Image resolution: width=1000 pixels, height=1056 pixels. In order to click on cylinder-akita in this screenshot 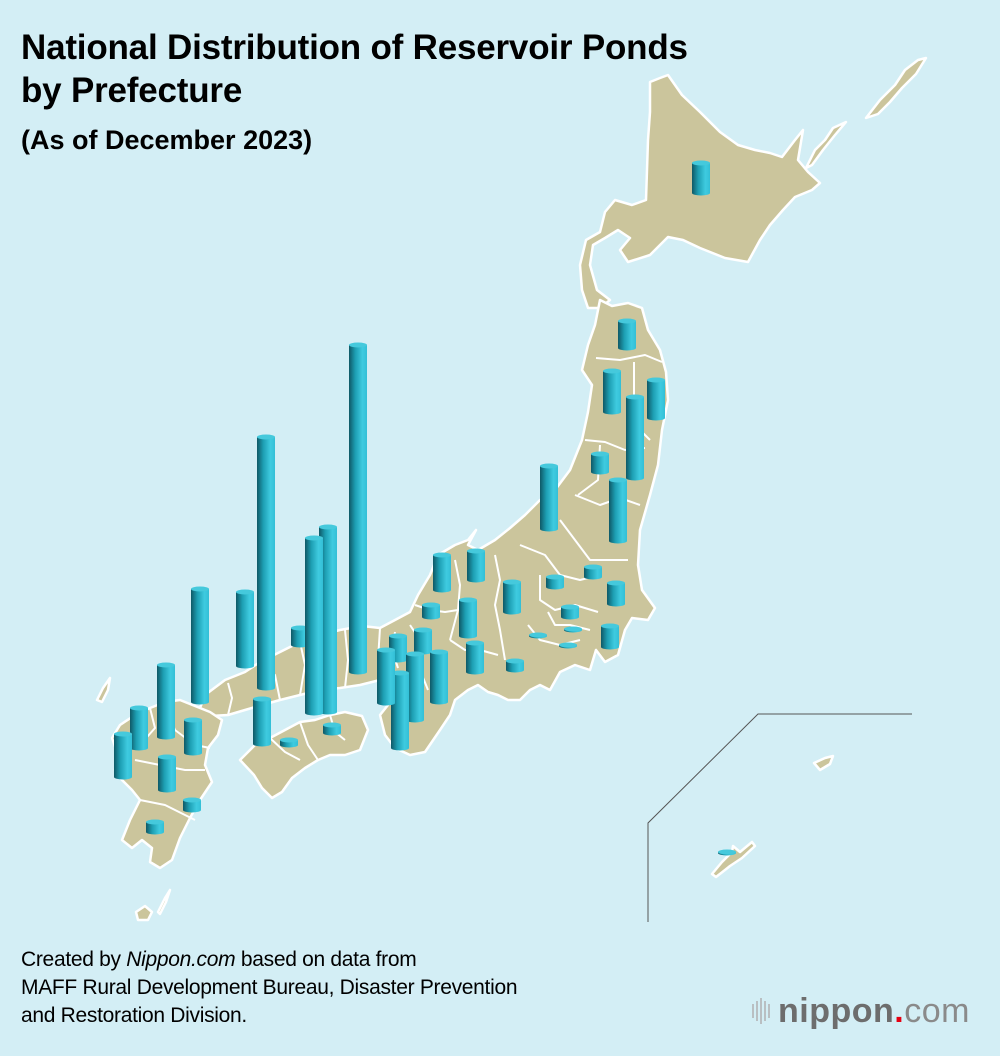, I will do `click(612, 391)`.